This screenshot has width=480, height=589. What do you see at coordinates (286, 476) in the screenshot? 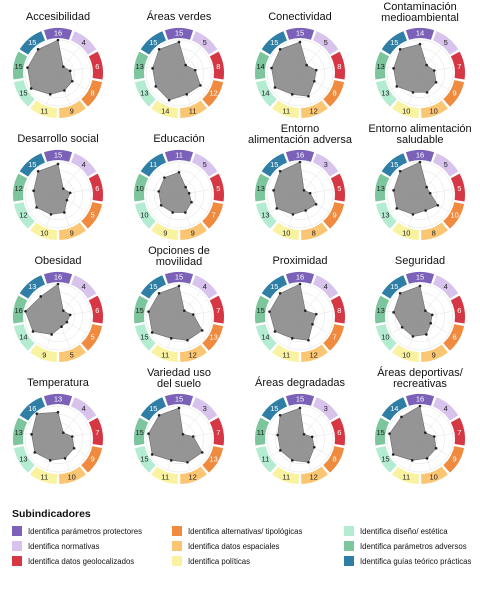
I see `data-label: 11` at bounding box center [286, 476].